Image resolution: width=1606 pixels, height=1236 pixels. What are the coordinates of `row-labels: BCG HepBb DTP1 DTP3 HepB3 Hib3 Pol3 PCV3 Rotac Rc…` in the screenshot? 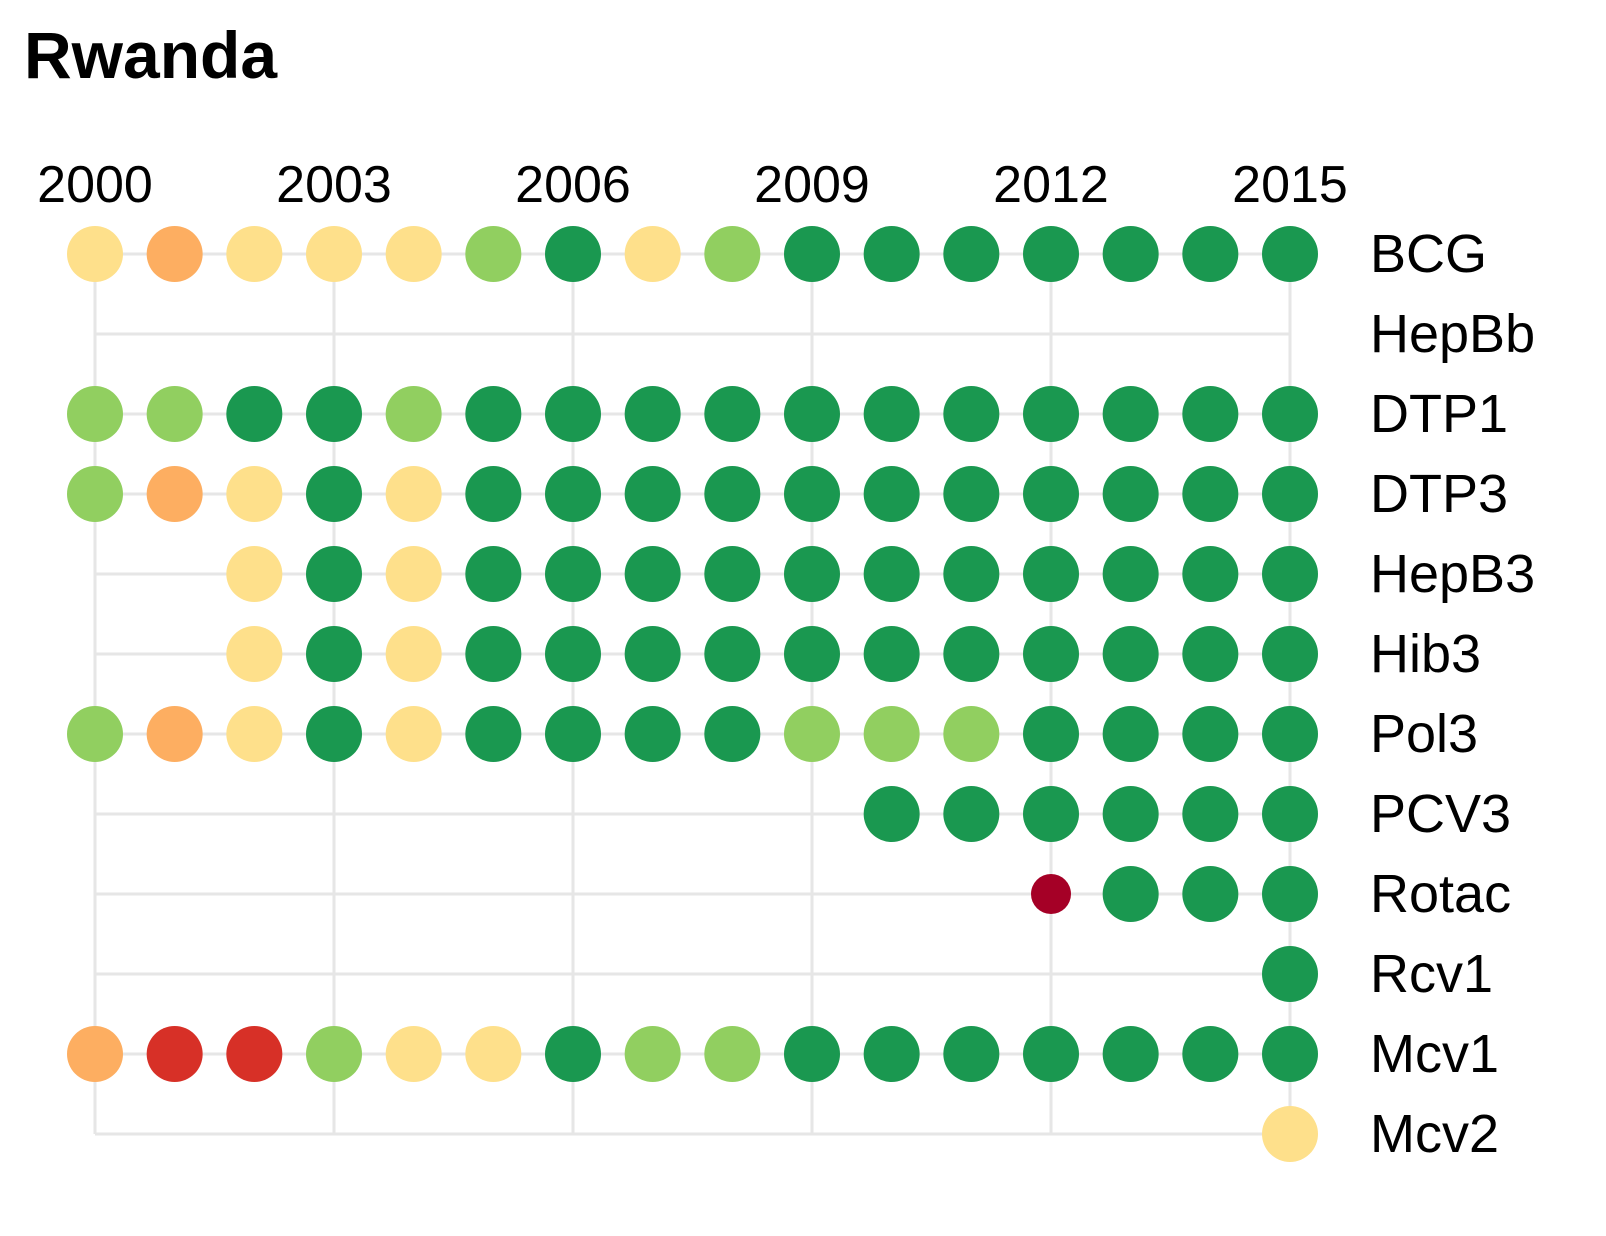 It's located at (1452, 694).